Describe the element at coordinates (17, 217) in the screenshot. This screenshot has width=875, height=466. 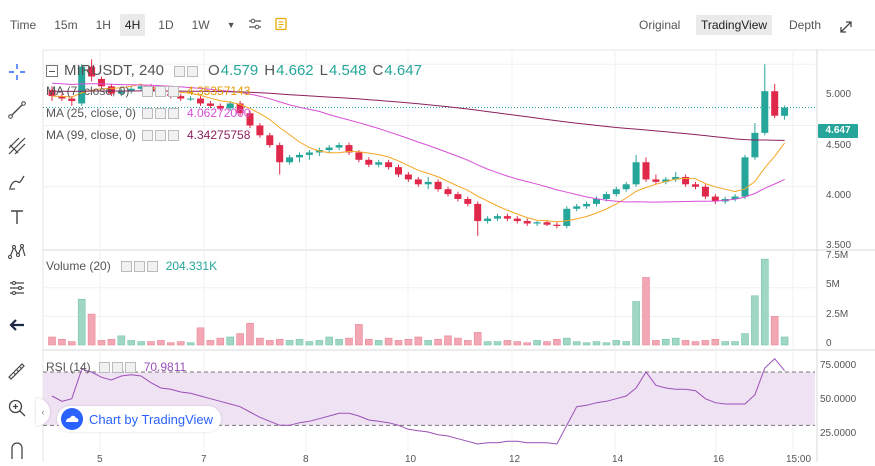
I see `text-tool-icon` at that location.